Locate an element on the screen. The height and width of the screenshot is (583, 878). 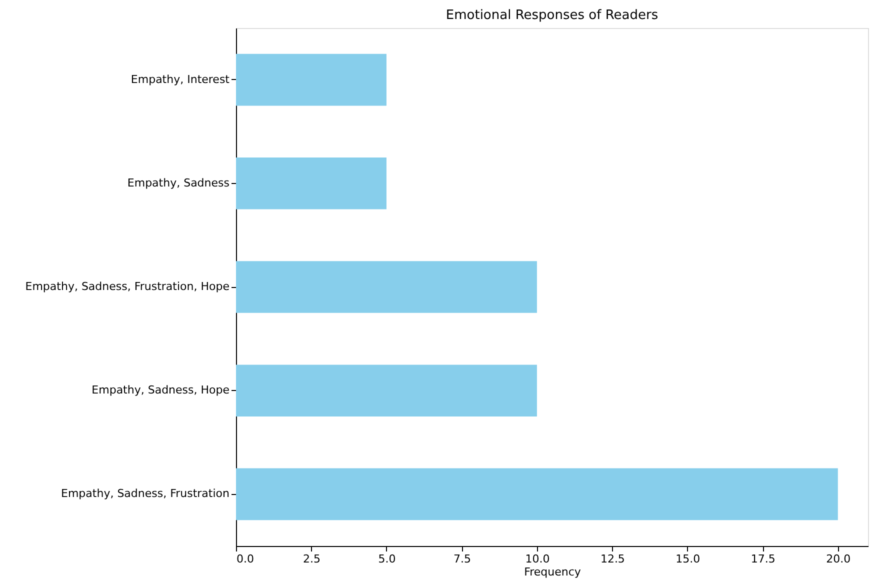
x-tick-label: 0.0 is located at coordinates (245, 559).